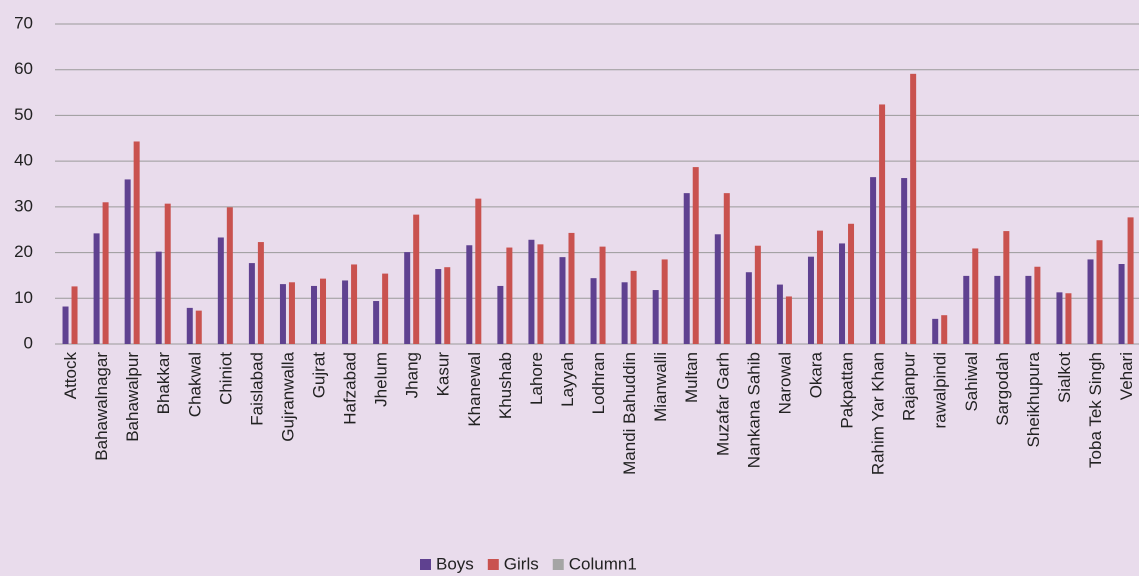 This screenshot has width=1139, height=576. I want to click on x-tick-label: Gujrat, so click(318, 375).